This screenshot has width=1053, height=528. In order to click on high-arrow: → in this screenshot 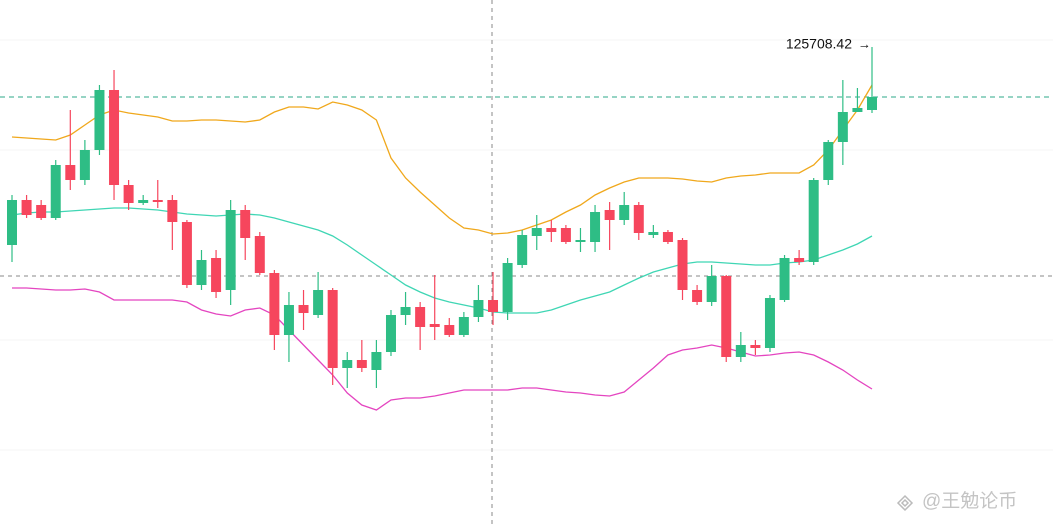, I will do `click(864, 43)`.